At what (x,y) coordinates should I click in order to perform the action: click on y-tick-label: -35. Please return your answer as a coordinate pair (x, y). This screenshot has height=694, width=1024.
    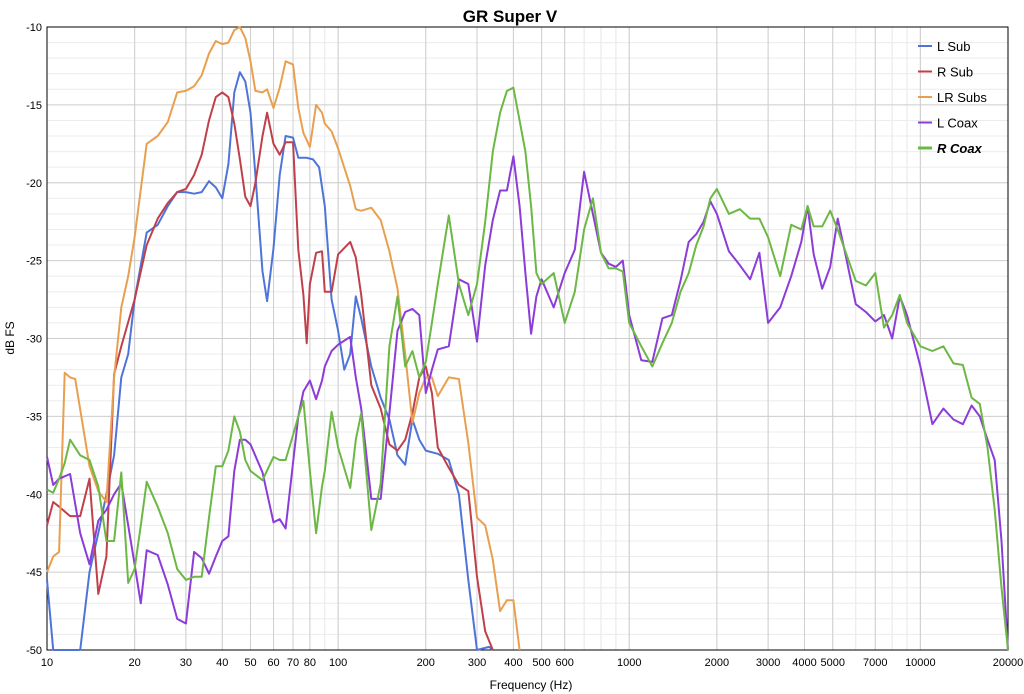
    Looking at the image, I should click on (34, 417).